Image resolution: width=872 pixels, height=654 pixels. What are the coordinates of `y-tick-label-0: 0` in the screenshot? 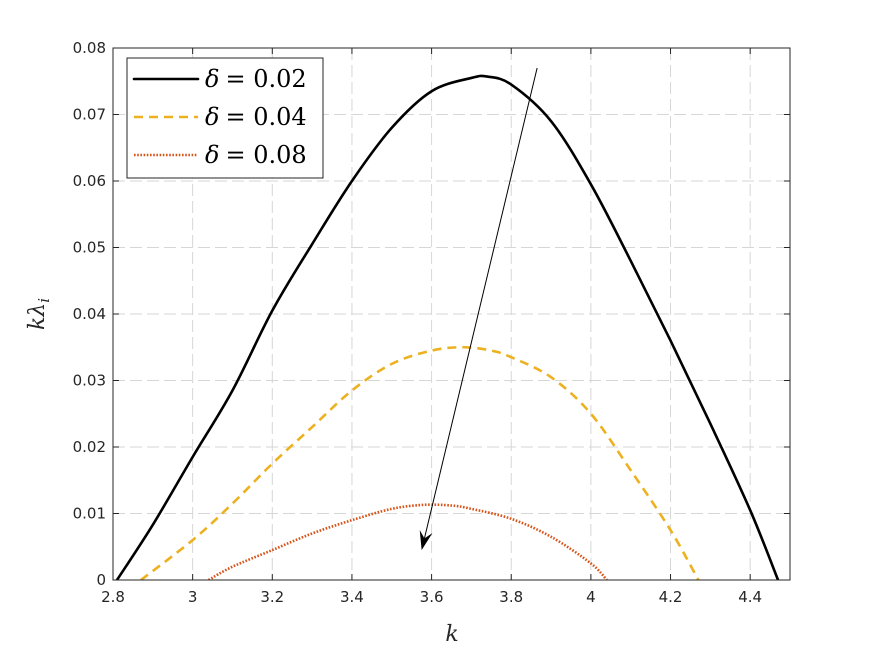 It's located at (101, 580).